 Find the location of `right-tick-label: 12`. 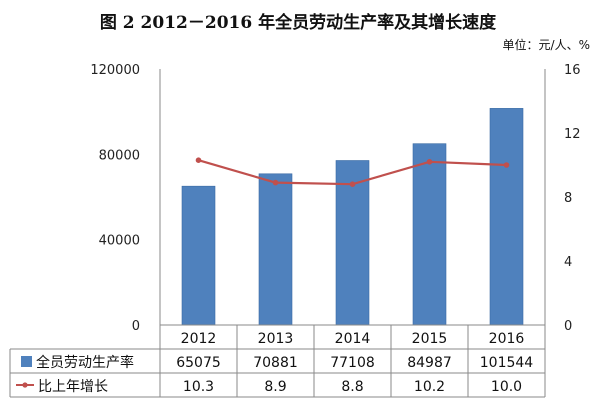

right-tick-label: 12 is located at coordinates (572, 134).